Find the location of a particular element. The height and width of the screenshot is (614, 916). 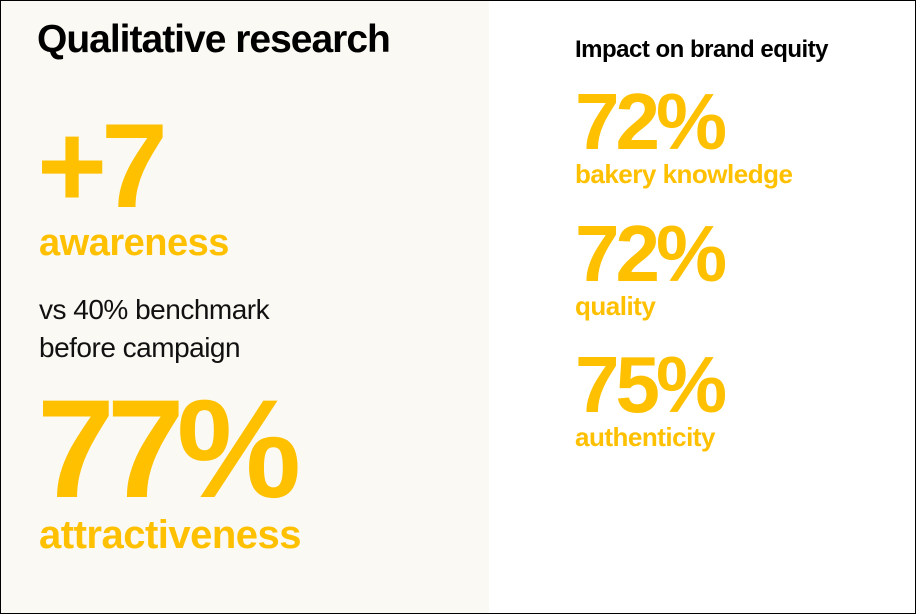

metric-label: authenticity is located at coordinates (645, 437).